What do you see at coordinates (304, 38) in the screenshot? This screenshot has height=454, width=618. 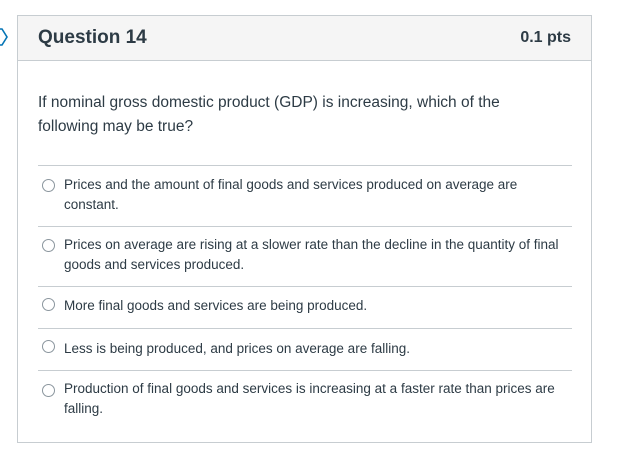 I see `question-header: Question 14 0.1 pts` at bounding box center [304, 38].